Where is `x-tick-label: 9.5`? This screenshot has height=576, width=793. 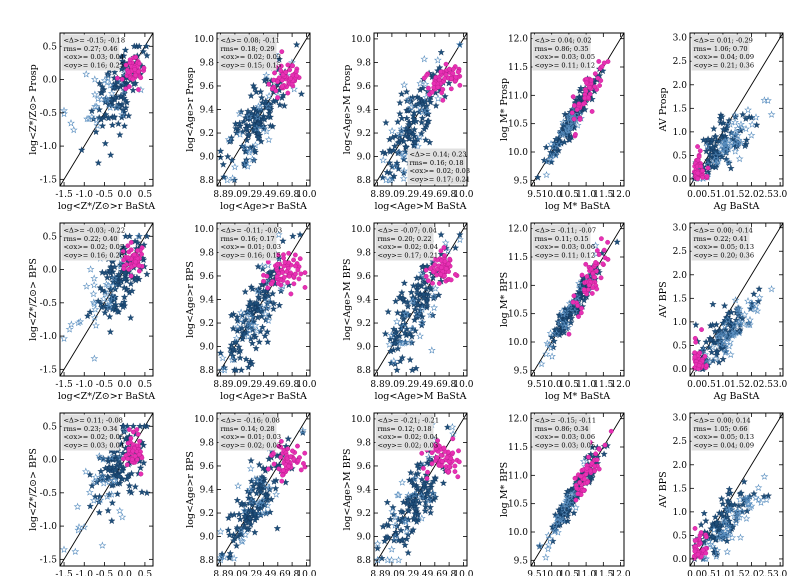 x-tick-label: 9.5 is located at coordinates (534, 573).